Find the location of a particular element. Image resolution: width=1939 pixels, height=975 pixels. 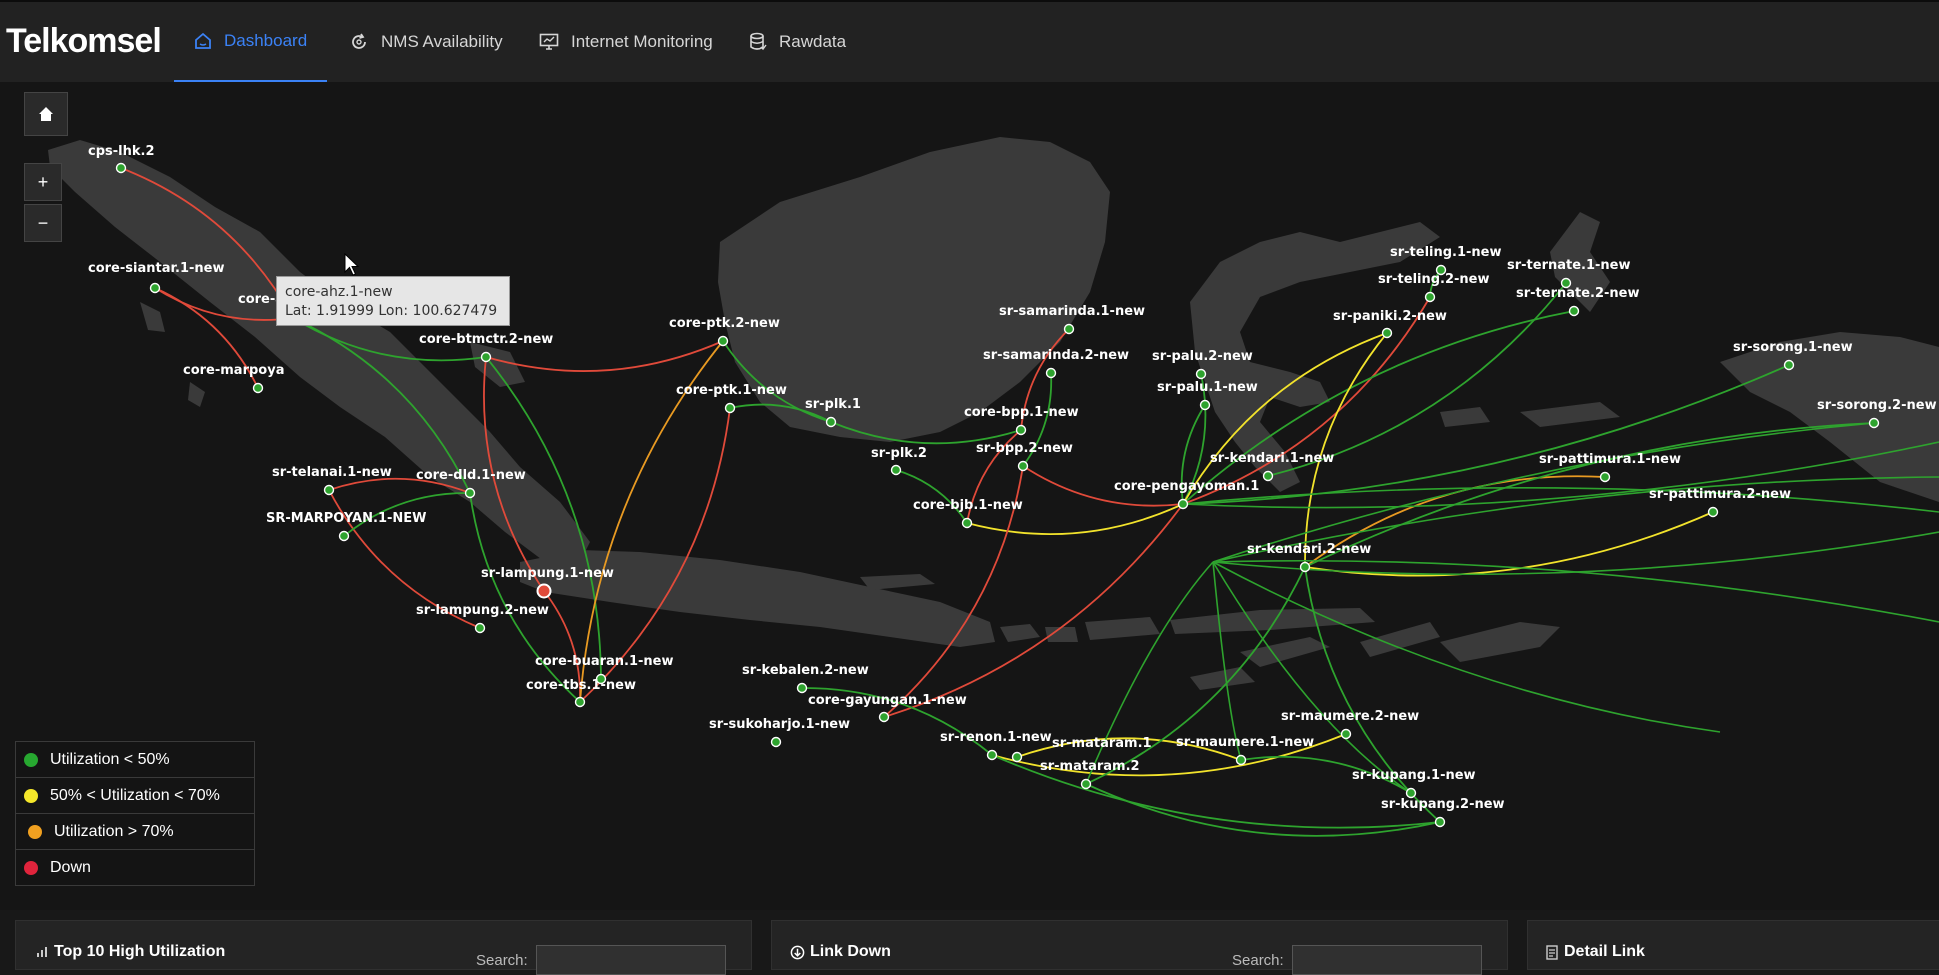

map-node: sr-teling.2-new is located at coordinates (1434, 287).